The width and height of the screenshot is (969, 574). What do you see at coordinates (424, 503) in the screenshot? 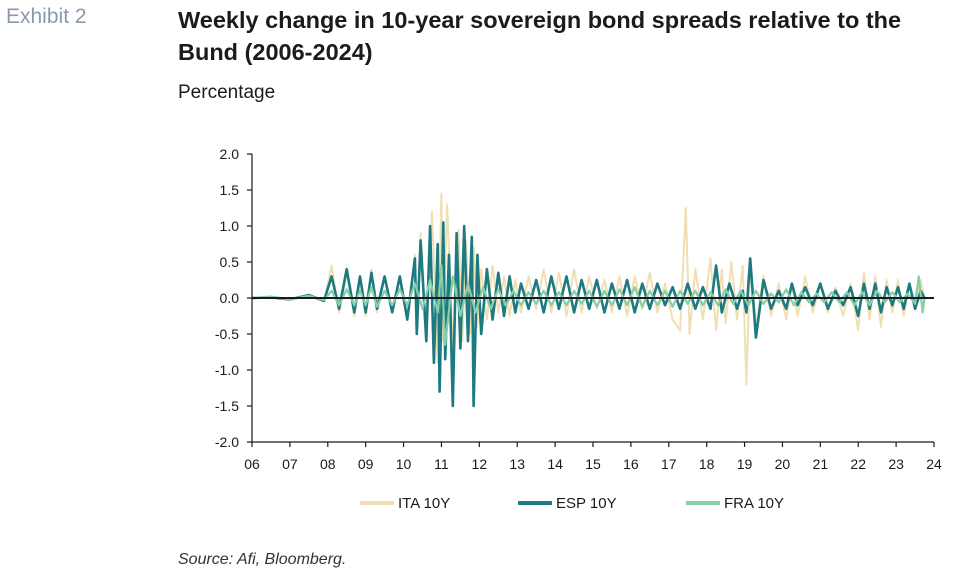
I see `legend-label: ITA 10Y` at bounding box center [424, 503].